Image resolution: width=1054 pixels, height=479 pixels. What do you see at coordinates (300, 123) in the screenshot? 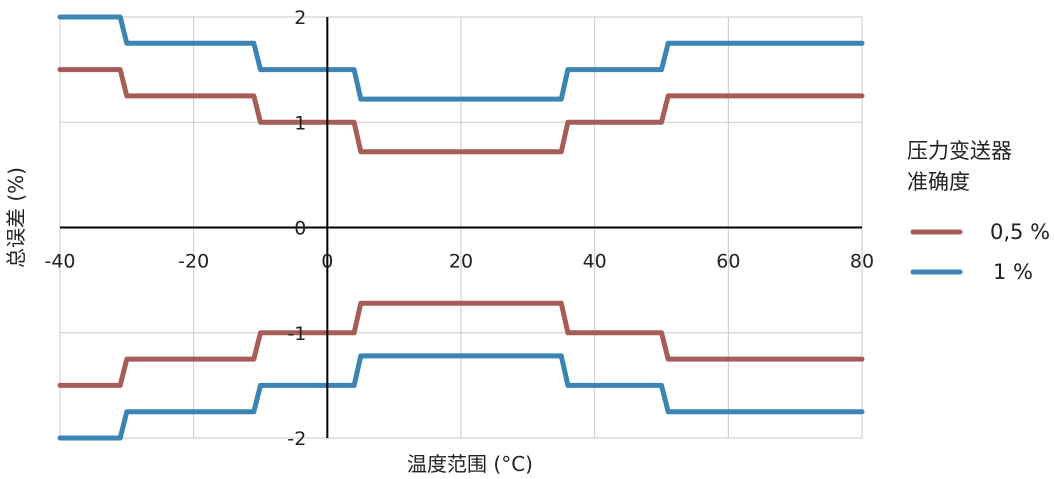
I see `y-tick-label: 1` at bounding box center [300, 123].